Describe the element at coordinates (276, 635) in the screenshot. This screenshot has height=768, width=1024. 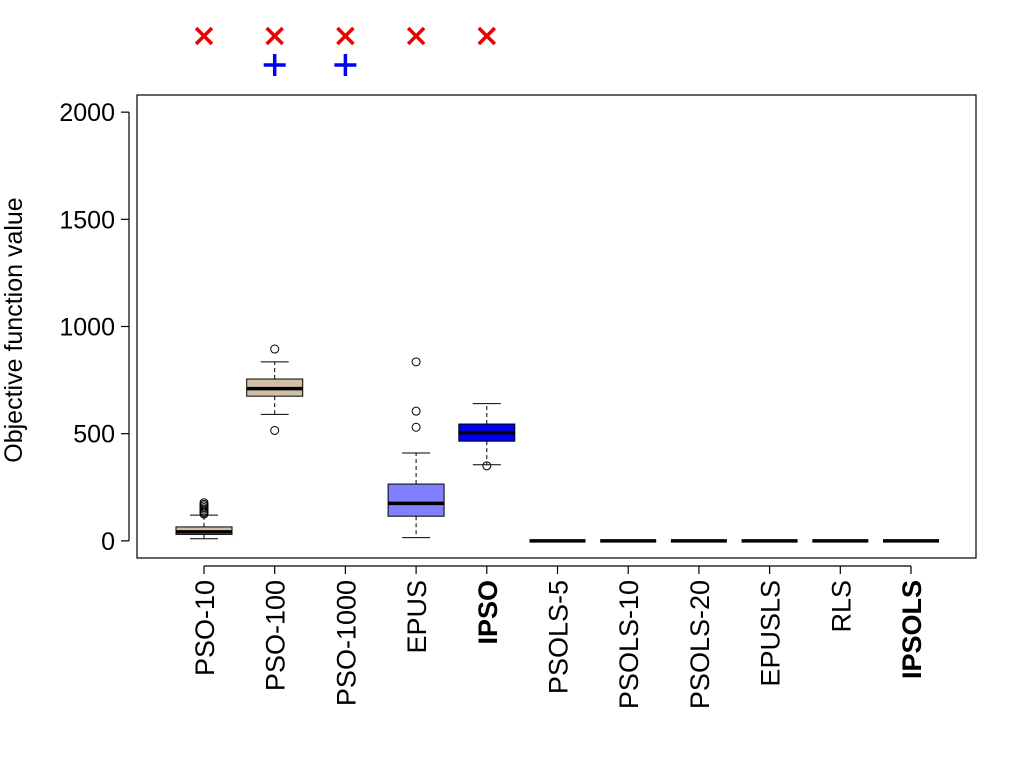
I see `x-tick-label: PSO-100` at that location.